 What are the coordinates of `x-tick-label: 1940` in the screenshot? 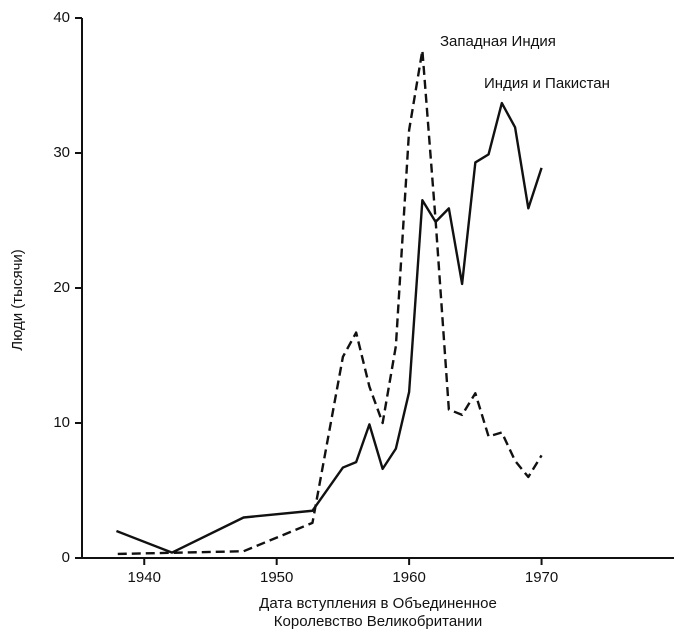 It's located at (144, 577).